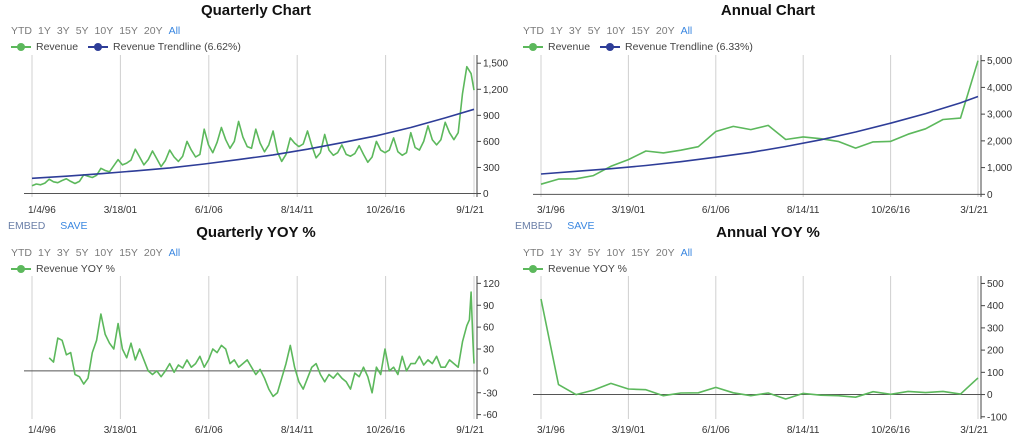 The height and width of the screenshot is (439, 1024). What do you see at coordinates (495, 64) in the screenshot?
I see `y-tick-label: 1,500` at bounding box center [495, 64].